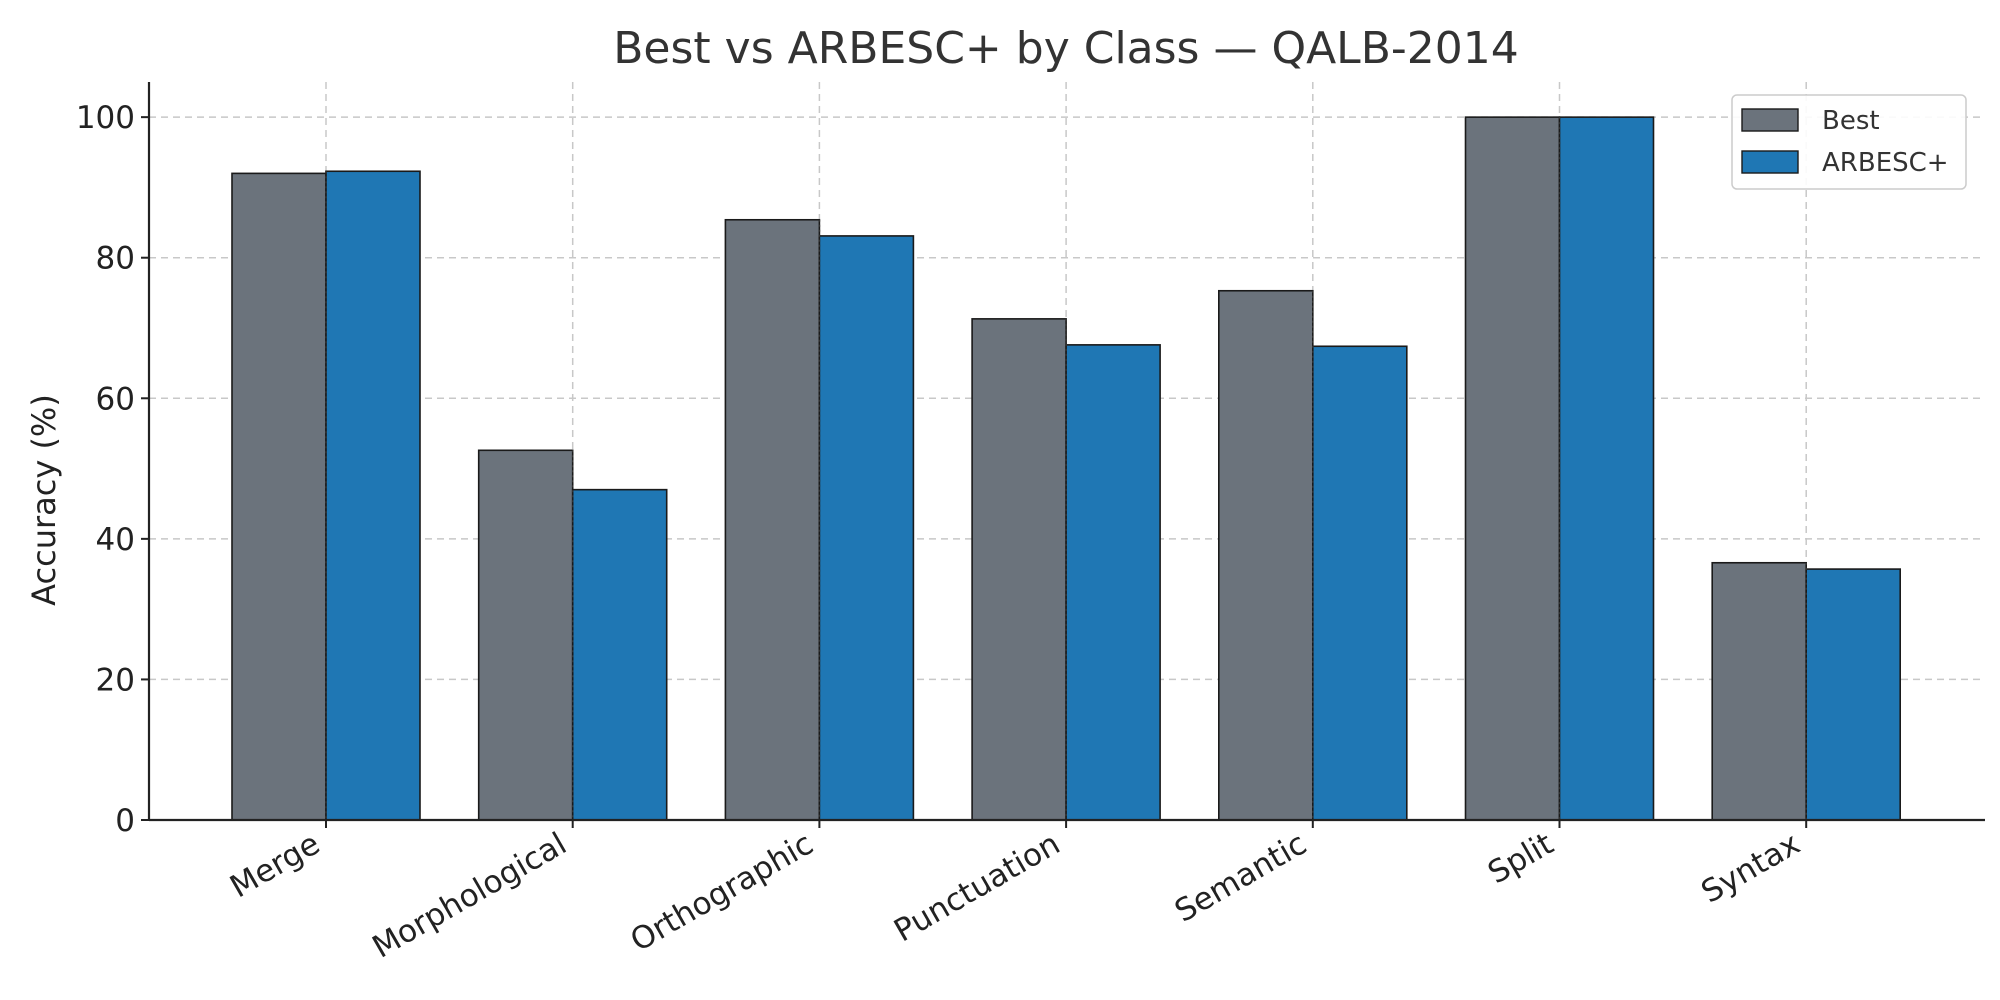  What do you see at coordinates (279, 496) in the screenshot?
I see `bar-best-merge` at bounding box center [279, 496].